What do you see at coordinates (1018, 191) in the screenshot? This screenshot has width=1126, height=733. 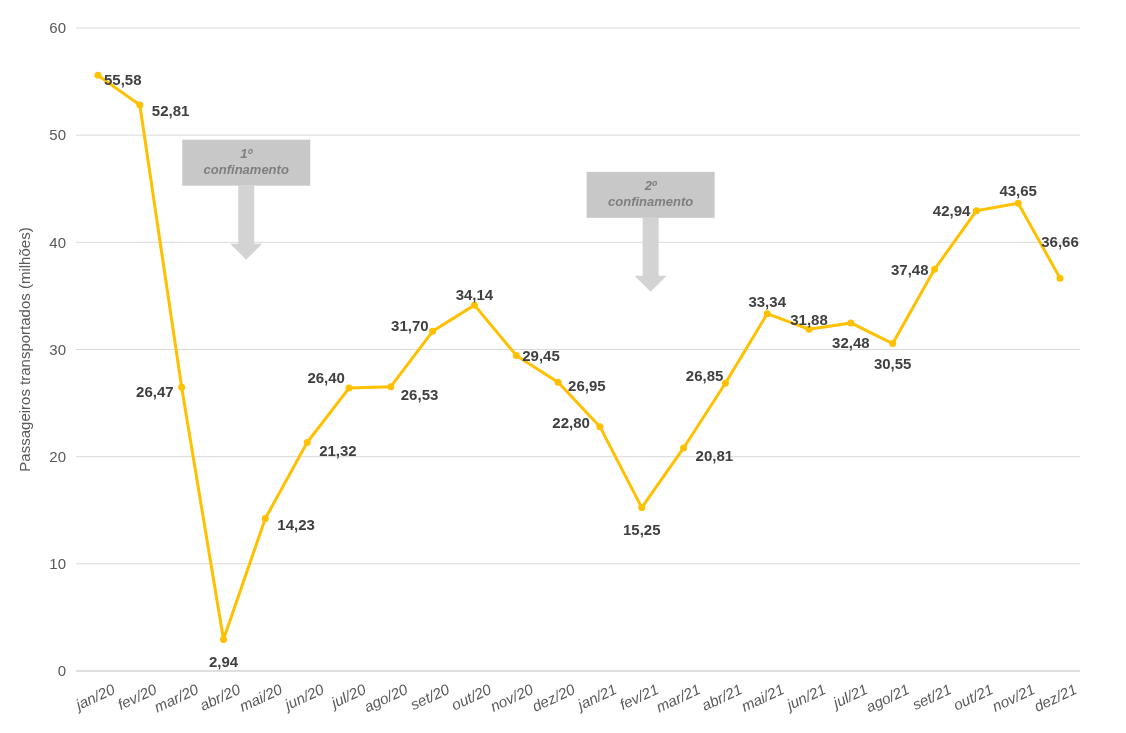 I see `text: 43,65` at bounding box center [1018, 191].